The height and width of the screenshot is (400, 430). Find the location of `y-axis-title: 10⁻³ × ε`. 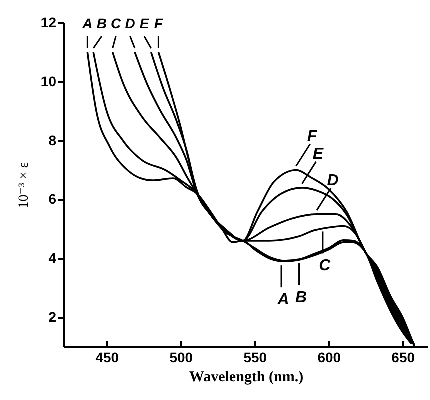

y-axis-title: 10⁻³ × ε is located at coordinates (24, 185).